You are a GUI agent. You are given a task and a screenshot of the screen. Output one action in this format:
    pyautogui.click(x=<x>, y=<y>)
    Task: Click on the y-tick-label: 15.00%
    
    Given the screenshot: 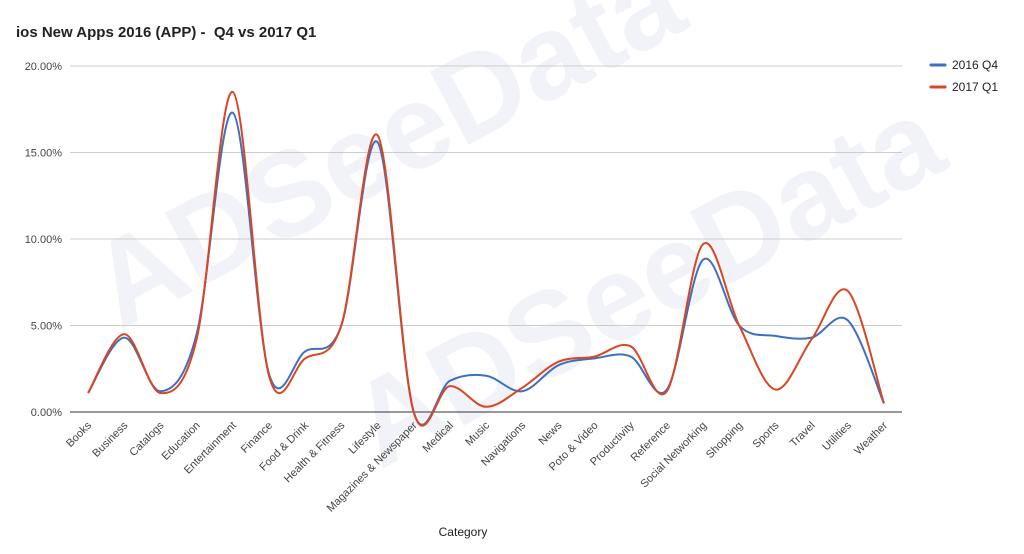 What is the action you would take?
    pyautogui.click(x=44, y=154)
    